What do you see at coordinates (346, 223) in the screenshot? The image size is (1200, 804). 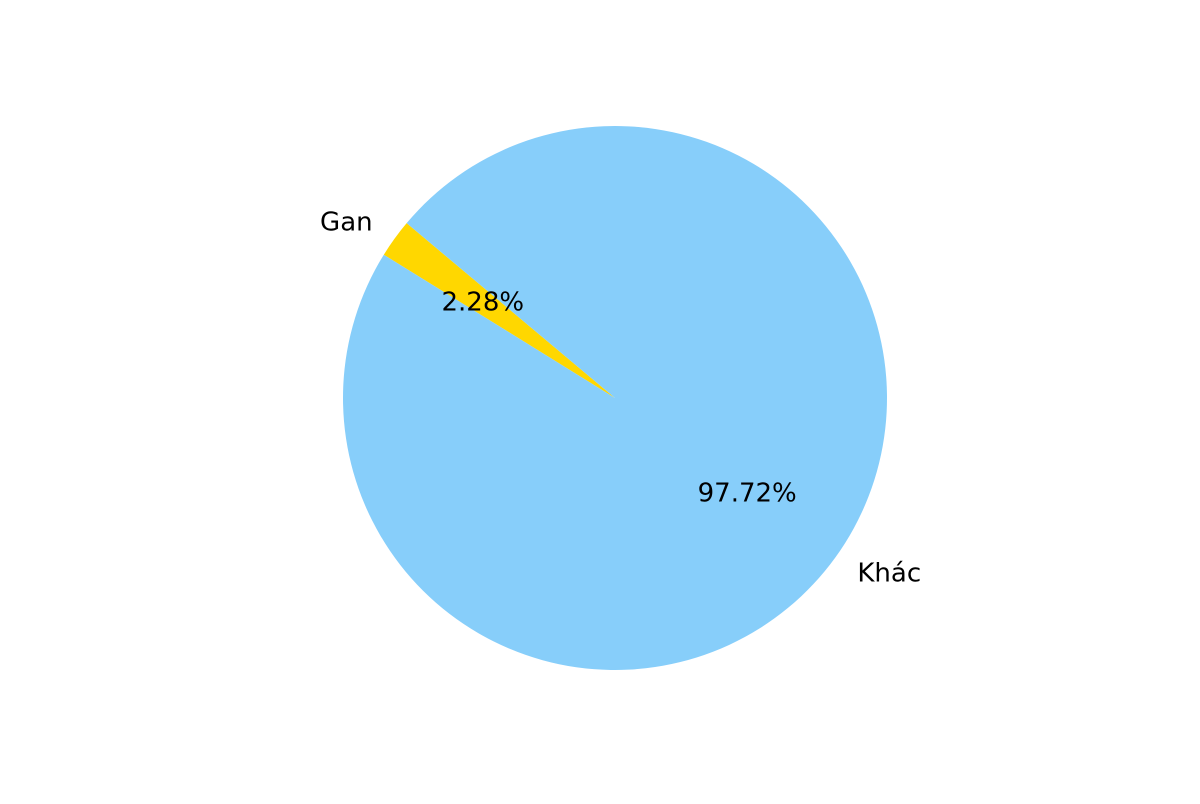 I see `pie-category-label-gan: Gan` at bounding box center [346, 223].